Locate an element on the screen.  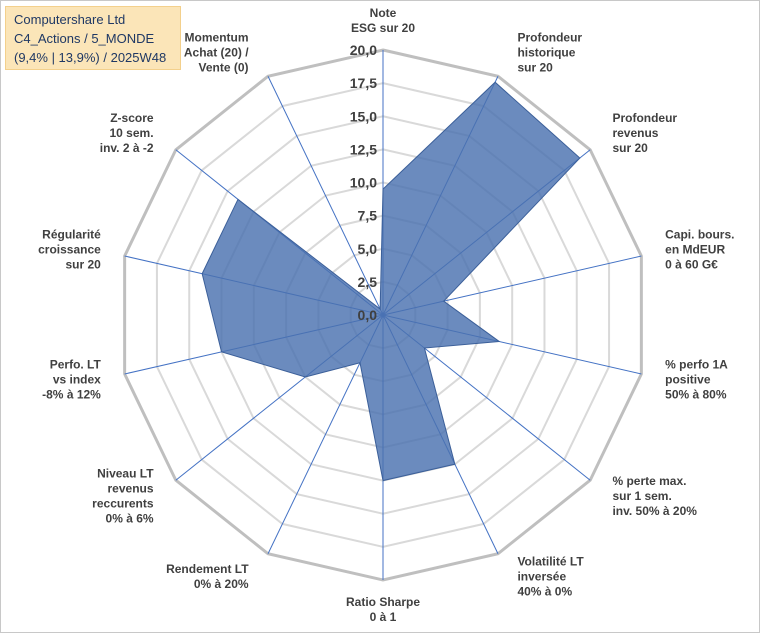
title-line-1: Computershare Ltd is located at coordinates (70, 19).